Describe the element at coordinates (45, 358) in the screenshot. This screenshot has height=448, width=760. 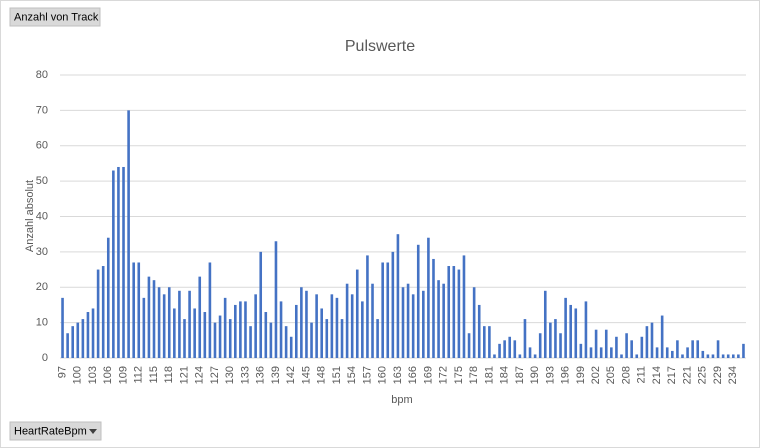
I see `y-tick-label: 0` at that location.